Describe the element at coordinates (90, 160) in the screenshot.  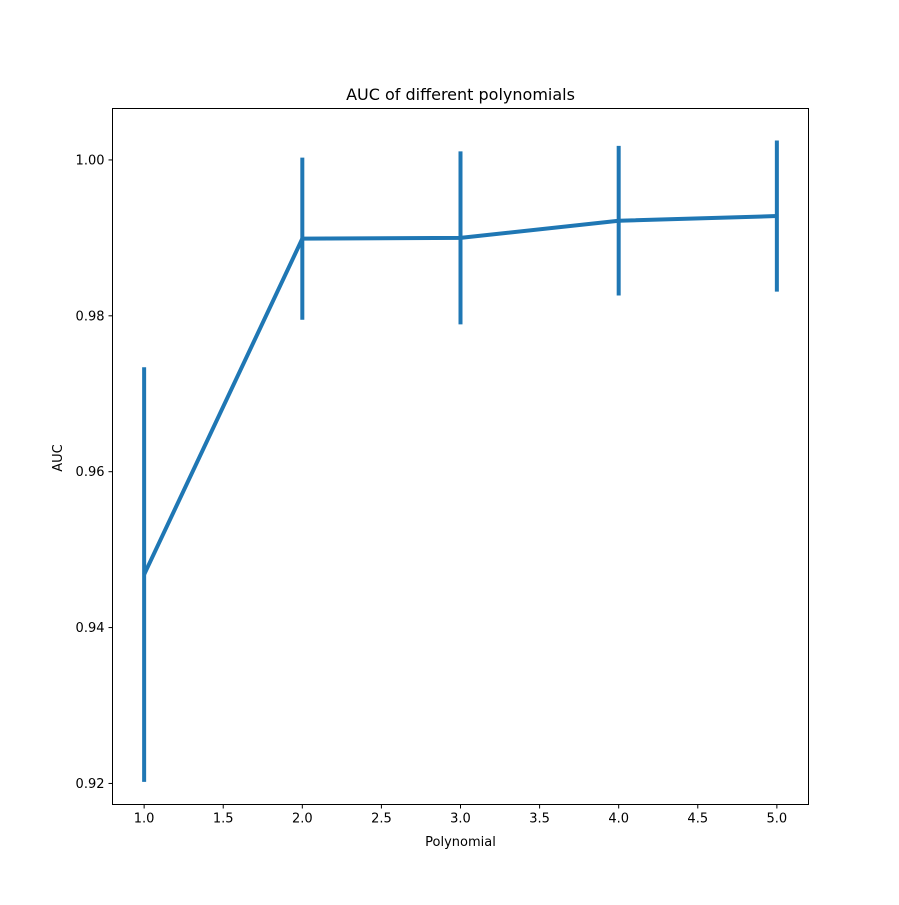
I see `y-tick-label: 1.00` at that location.